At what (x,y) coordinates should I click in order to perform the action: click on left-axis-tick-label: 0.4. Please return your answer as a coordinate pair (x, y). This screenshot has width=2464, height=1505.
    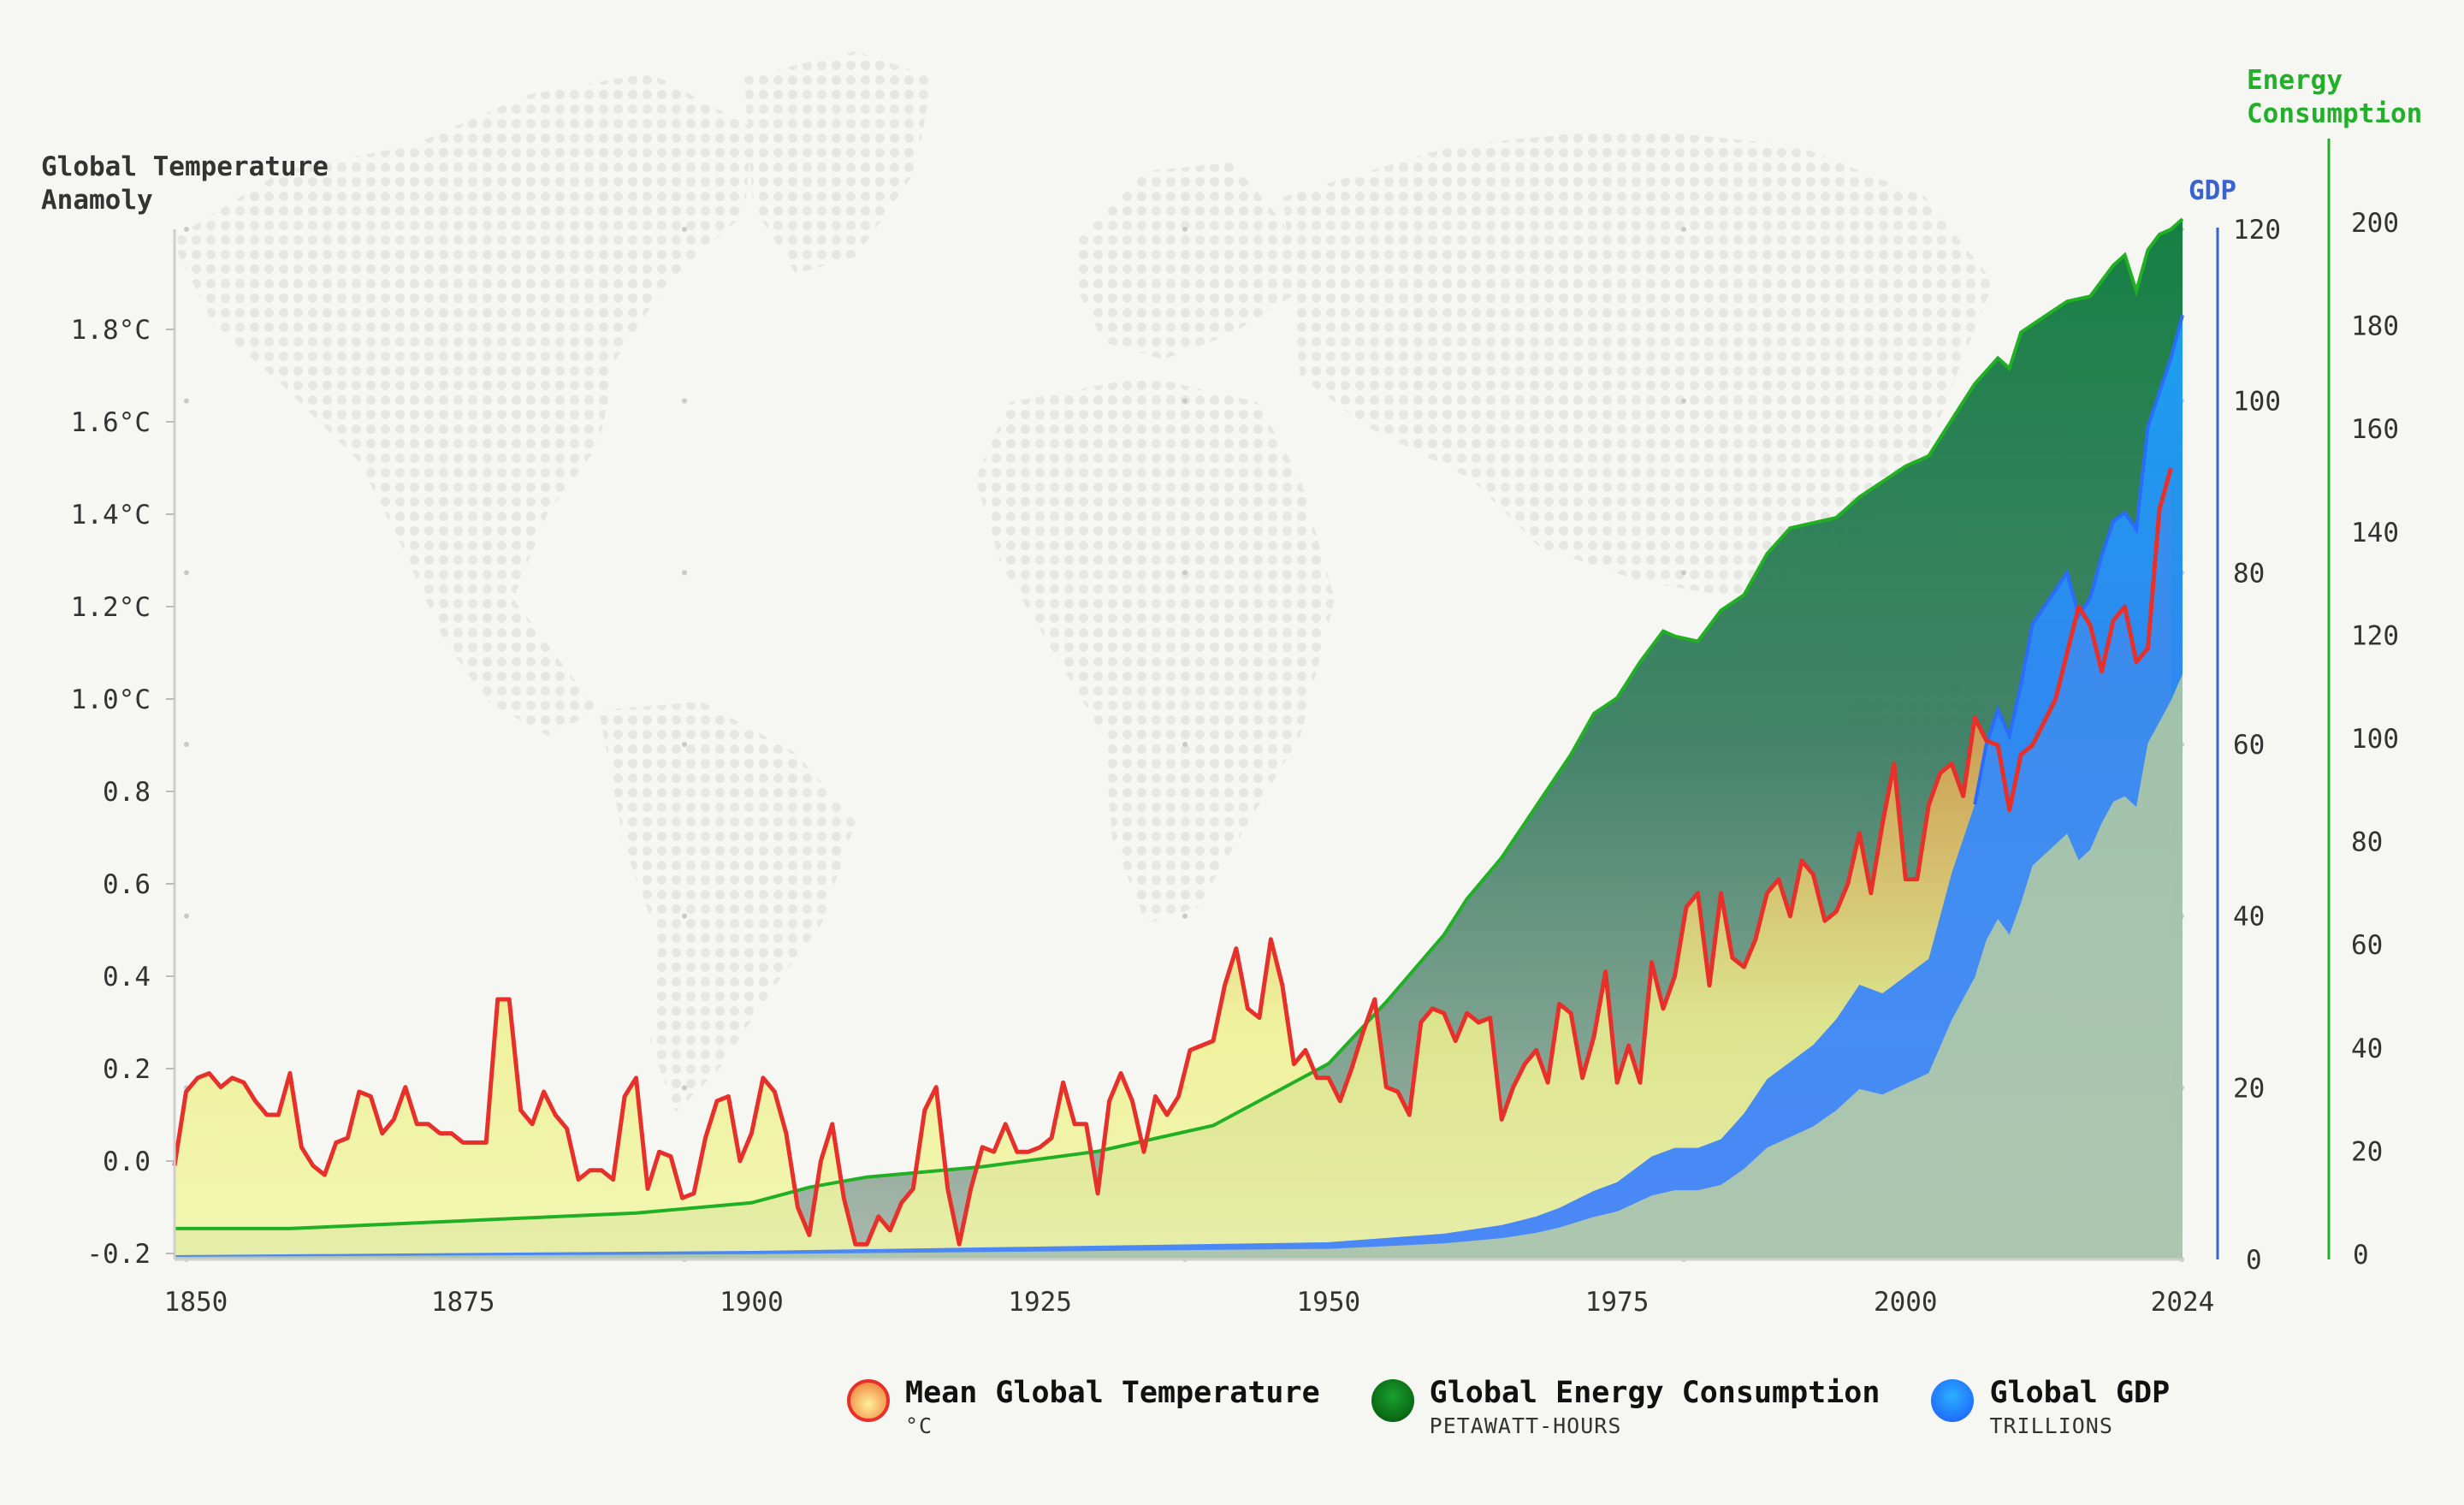
    Looking at the image, I should click on (127, 977).